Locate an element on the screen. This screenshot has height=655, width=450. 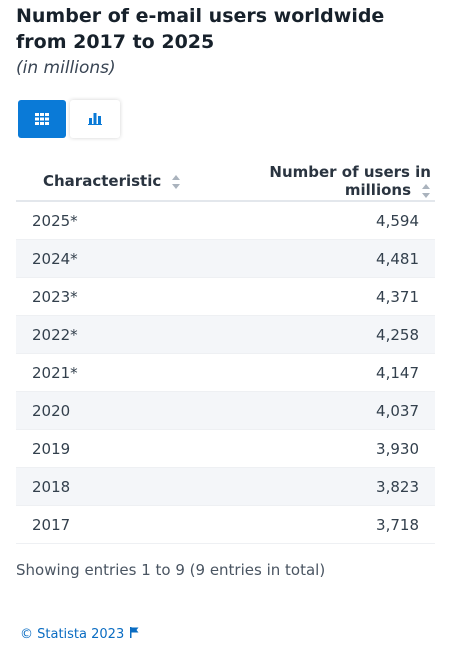
footer-credit: © Statista 2023 is located at coordinates (79, 634).